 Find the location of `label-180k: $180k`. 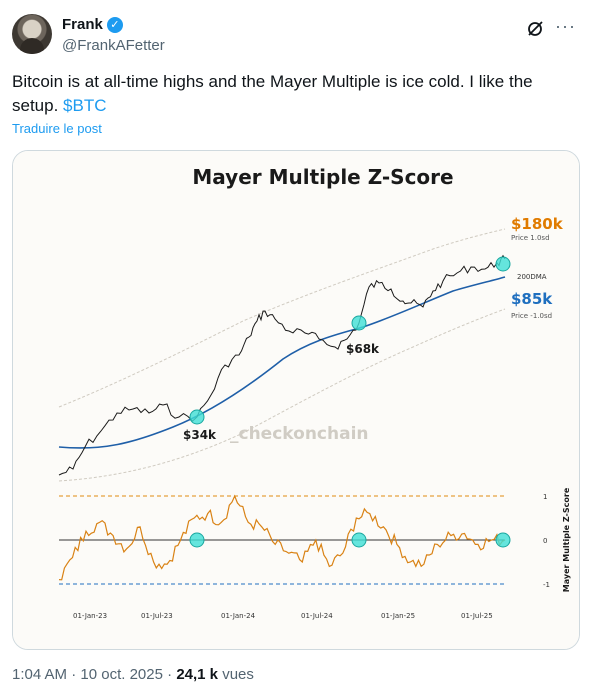

label-180k: $180k is located at coordinates (537, 224).